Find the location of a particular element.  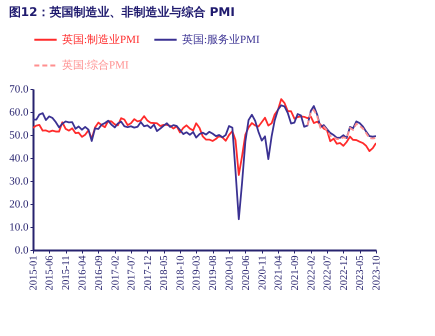

x-tick-label: 2022-07 is located at coordinates (328, 273).